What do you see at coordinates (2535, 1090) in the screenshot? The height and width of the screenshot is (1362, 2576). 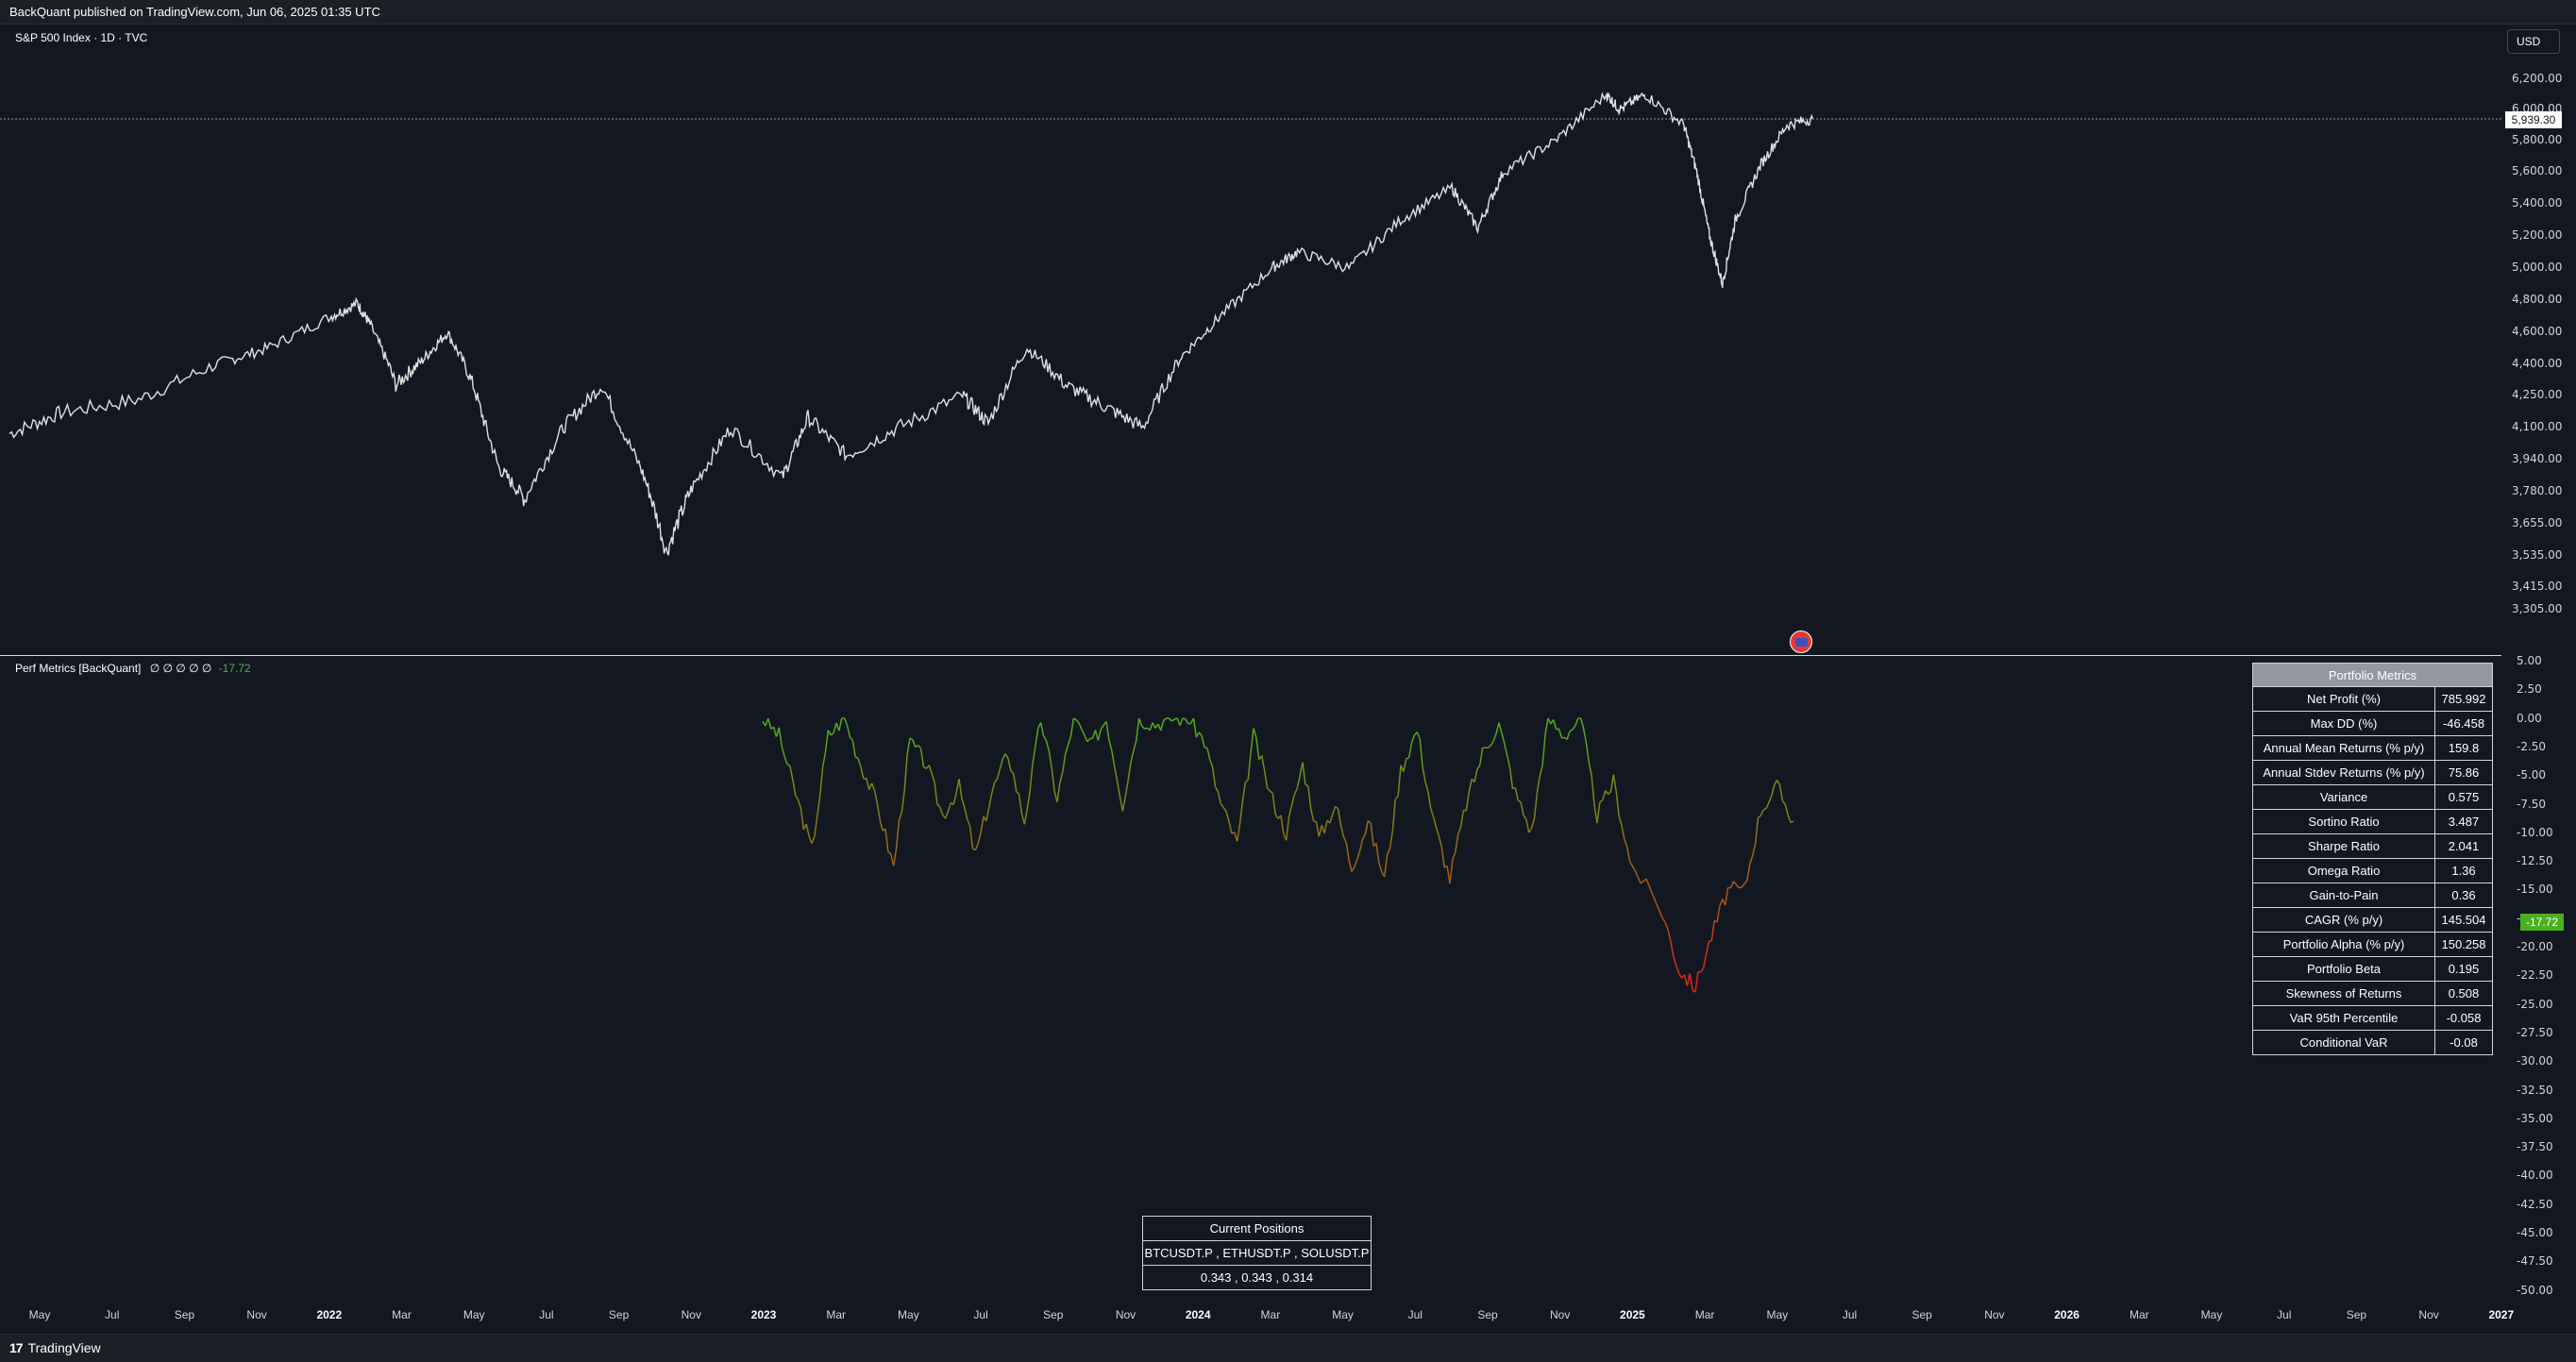 I see `indicator-axis-label: -32.50` at bounding box center [2535, 1090].